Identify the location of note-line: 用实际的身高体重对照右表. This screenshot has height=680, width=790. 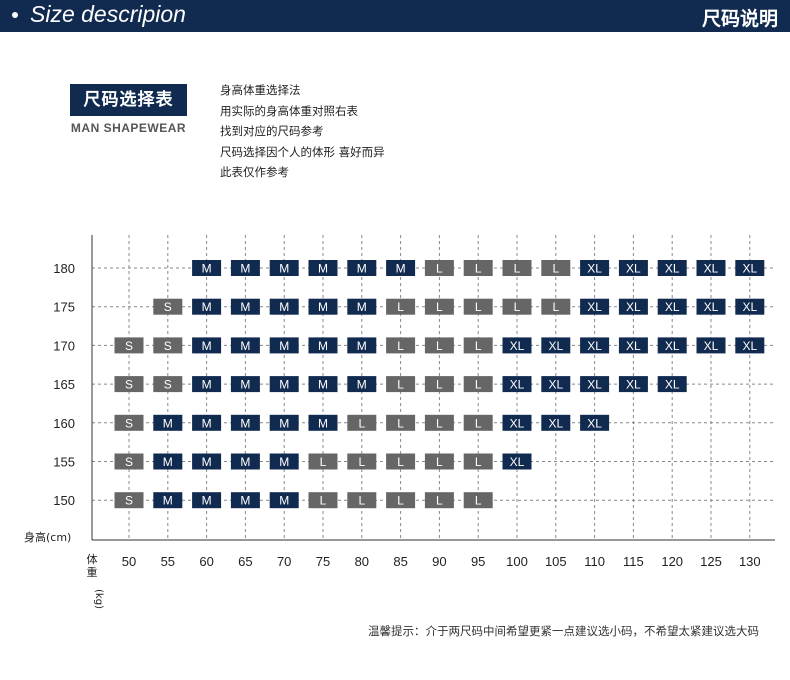
(289, 110).